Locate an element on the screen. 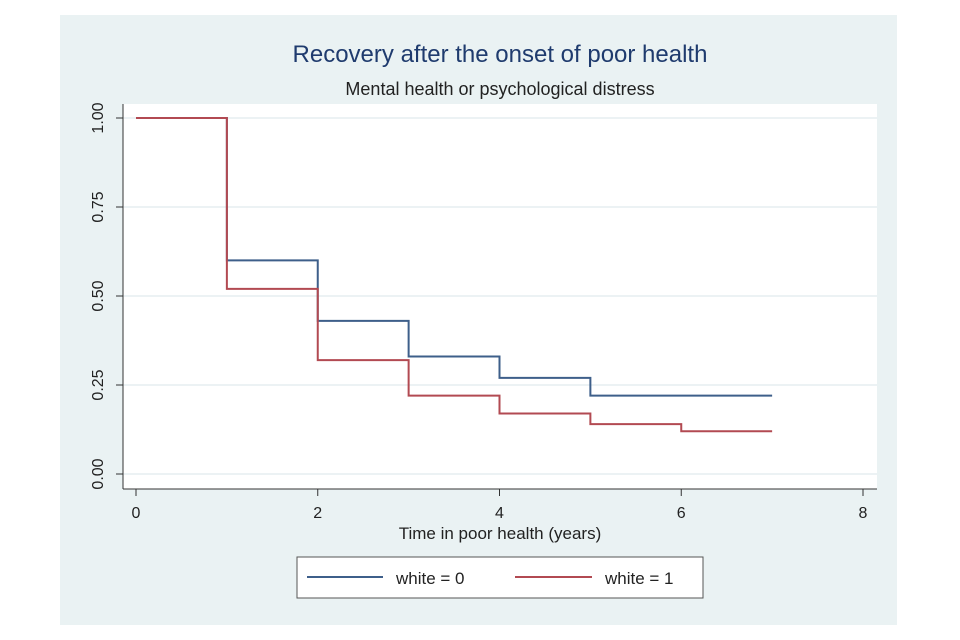 This screenshot has width=960, height=640. chart-title: Recovery after the onset of poor health is located at coordinates (500, 54).